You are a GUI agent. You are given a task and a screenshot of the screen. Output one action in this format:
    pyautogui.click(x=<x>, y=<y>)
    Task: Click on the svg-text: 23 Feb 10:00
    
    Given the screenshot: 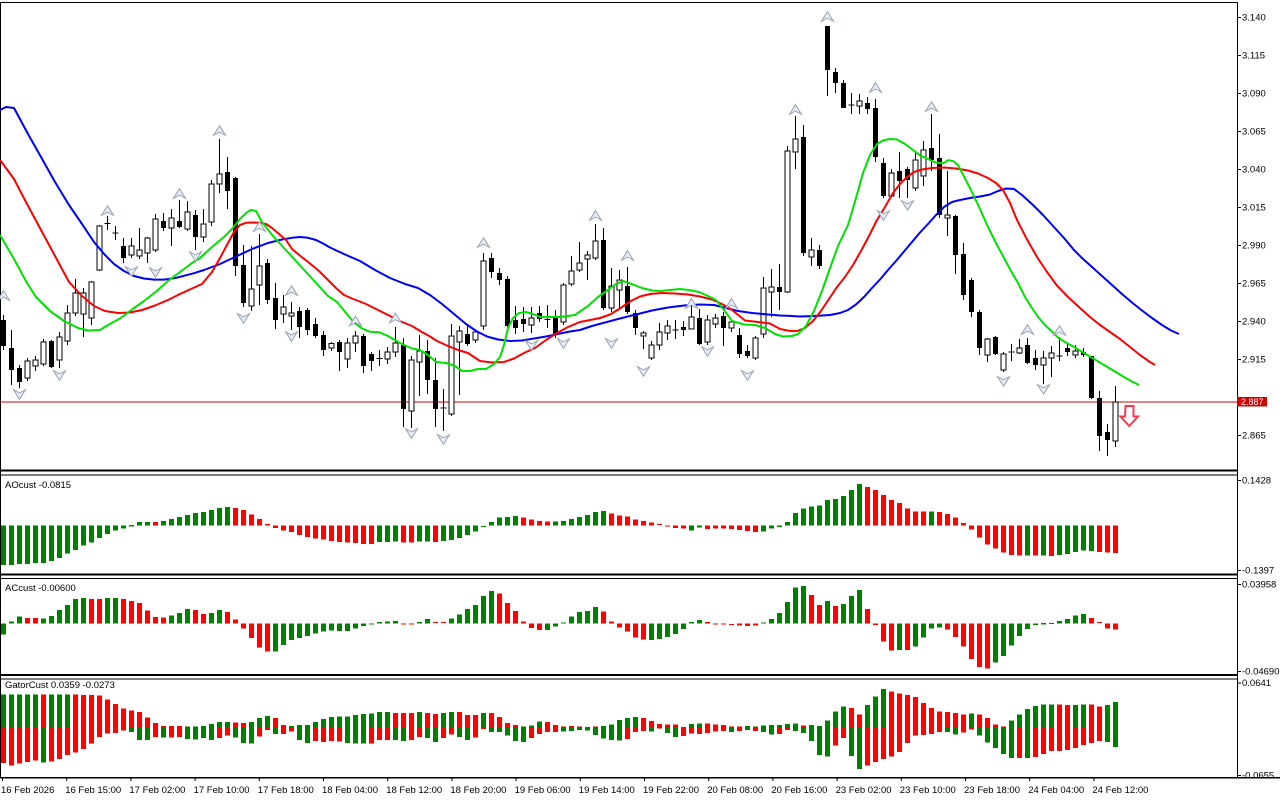 What is the action you would take?
    pyautogui.click(x=928, y=790)
    